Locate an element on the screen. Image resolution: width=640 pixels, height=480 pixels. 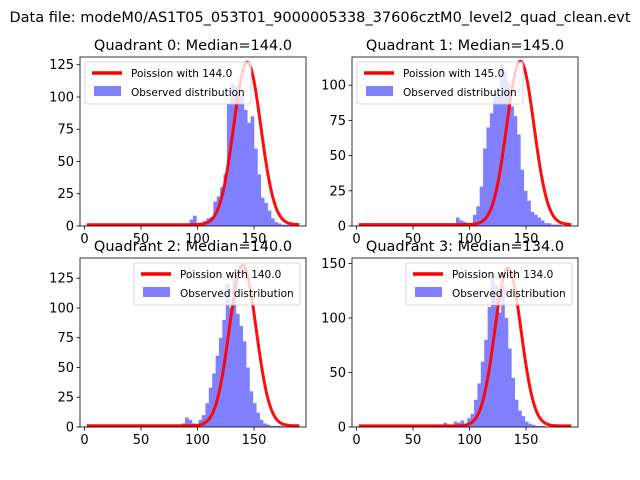
x-tick-label: 0 is located at coordinates (356, 440).